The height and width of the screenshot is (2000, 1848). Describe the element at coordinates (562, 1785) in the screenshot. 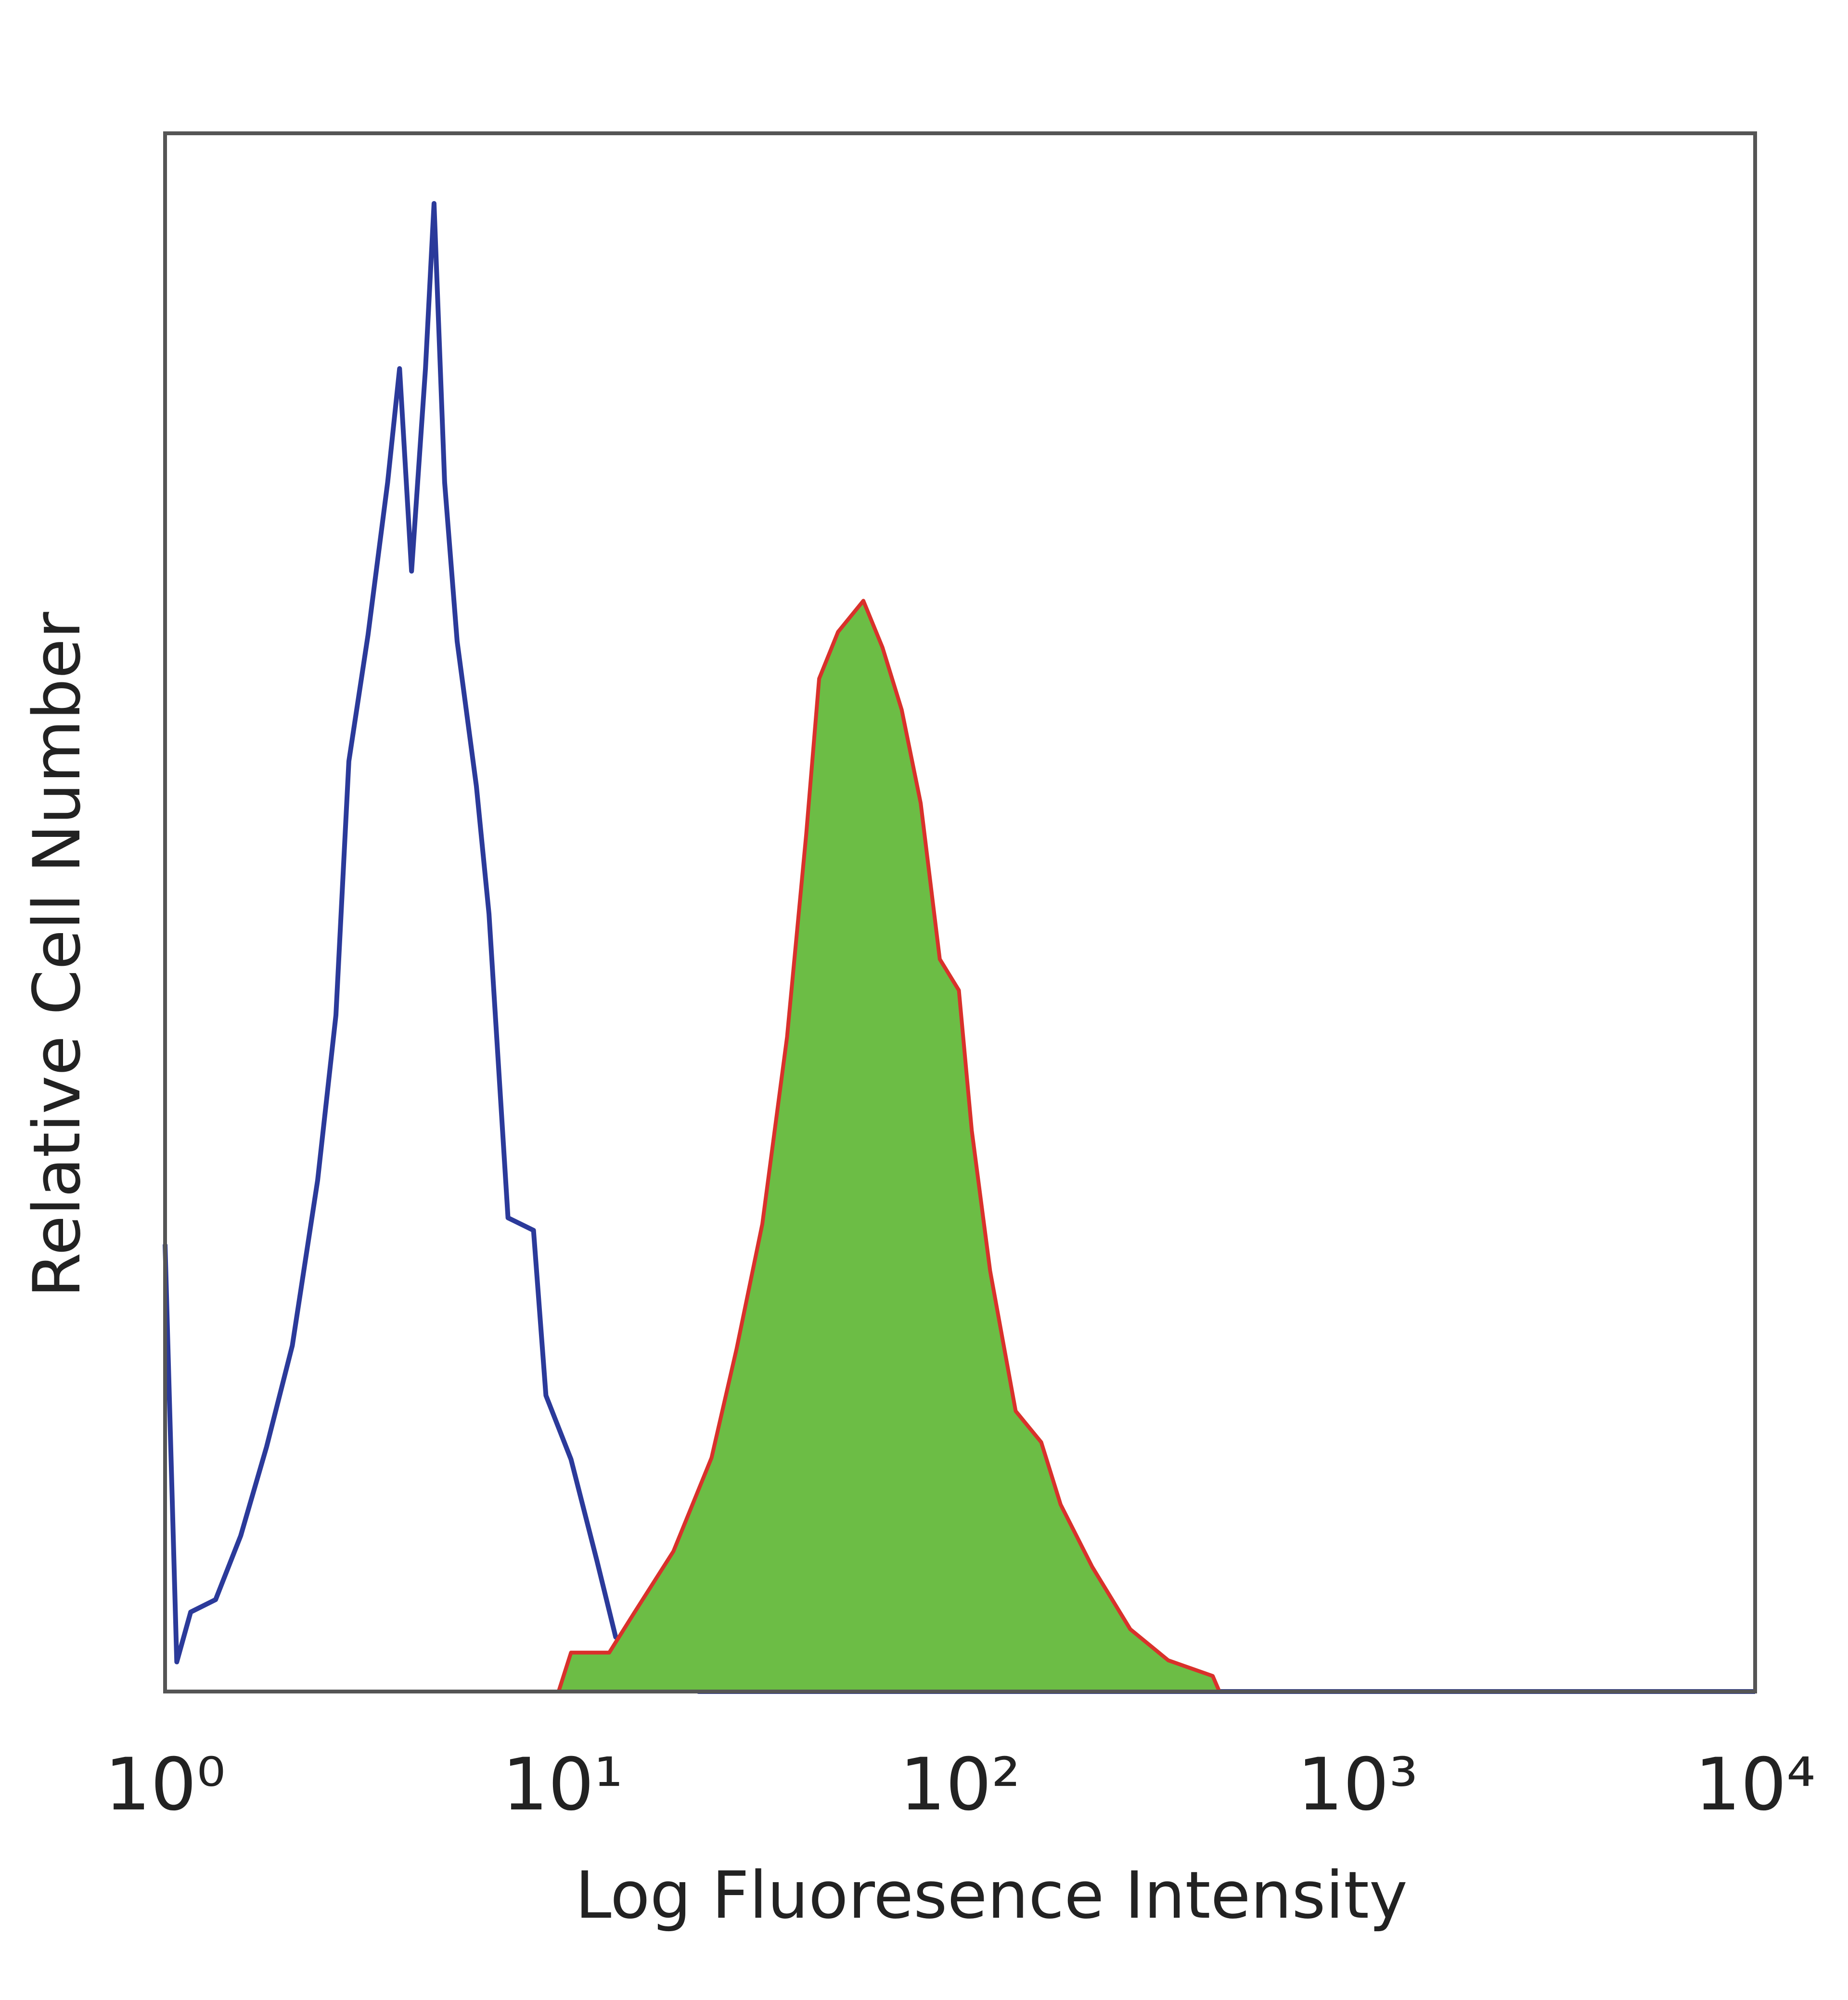

I see `x-tick-label: 10¹` at that location.